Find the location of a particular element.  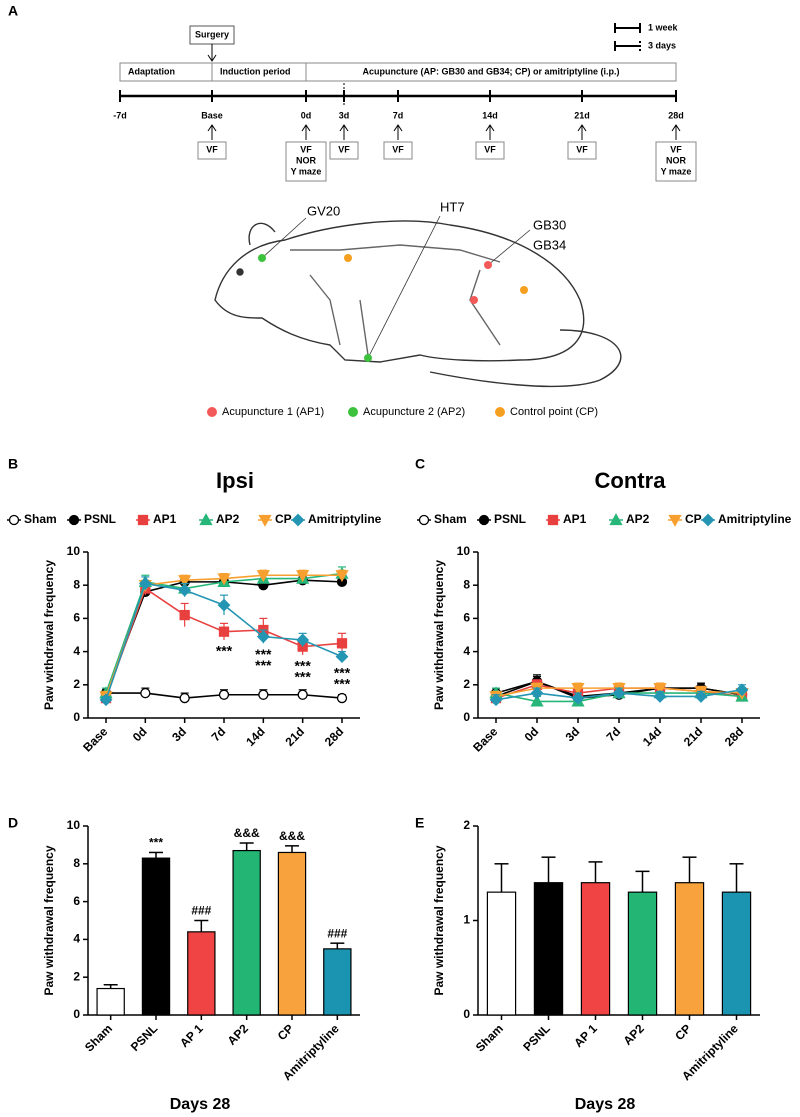

x-tick-label: PSNL is located at coordinates (536, 1037).